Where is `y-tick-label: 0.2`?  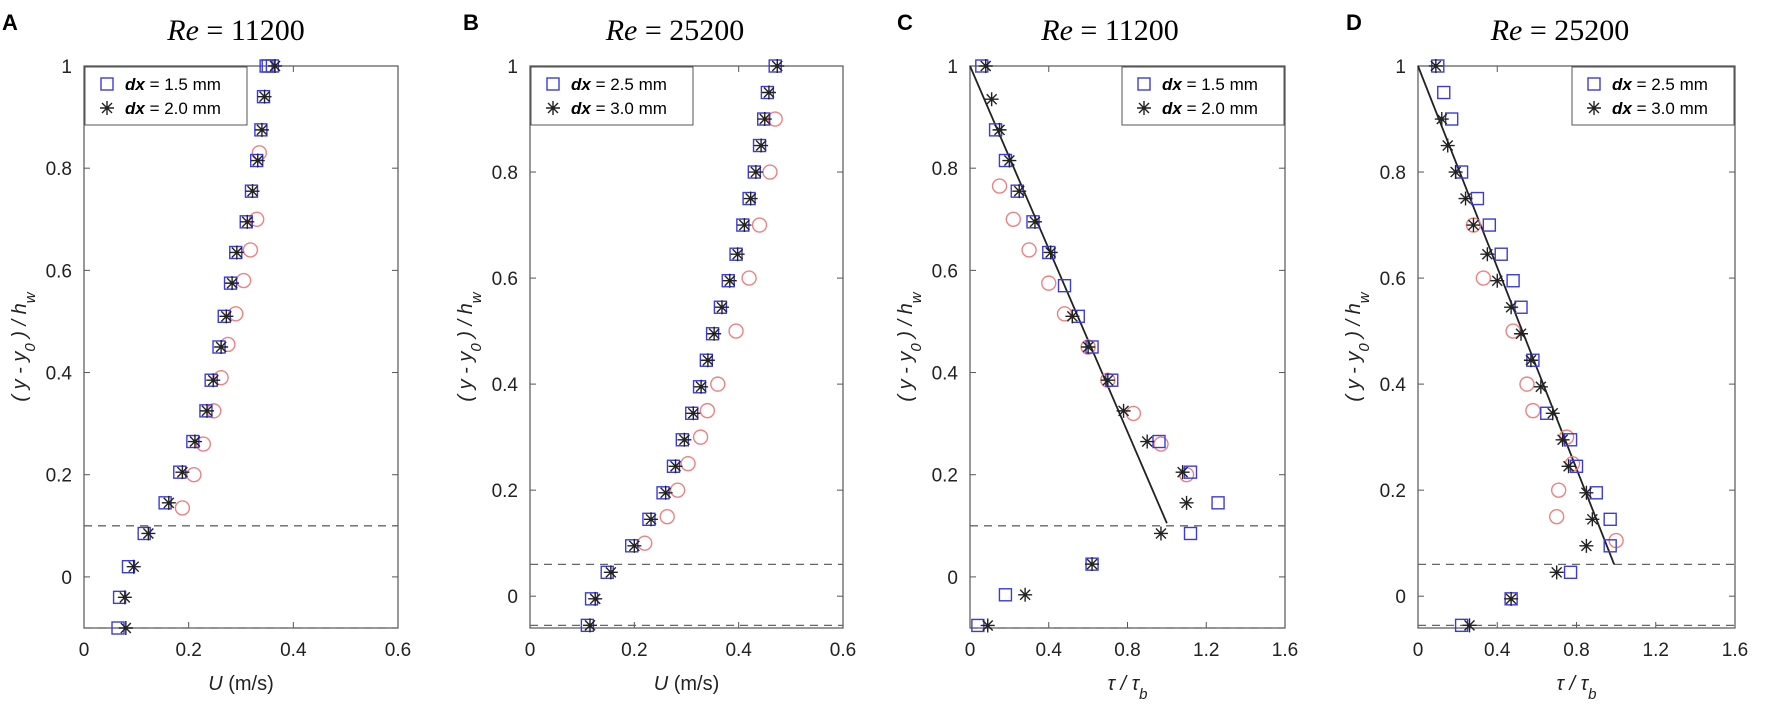
y-tick-label: 0.2 is located at coordinates (1393, 491).